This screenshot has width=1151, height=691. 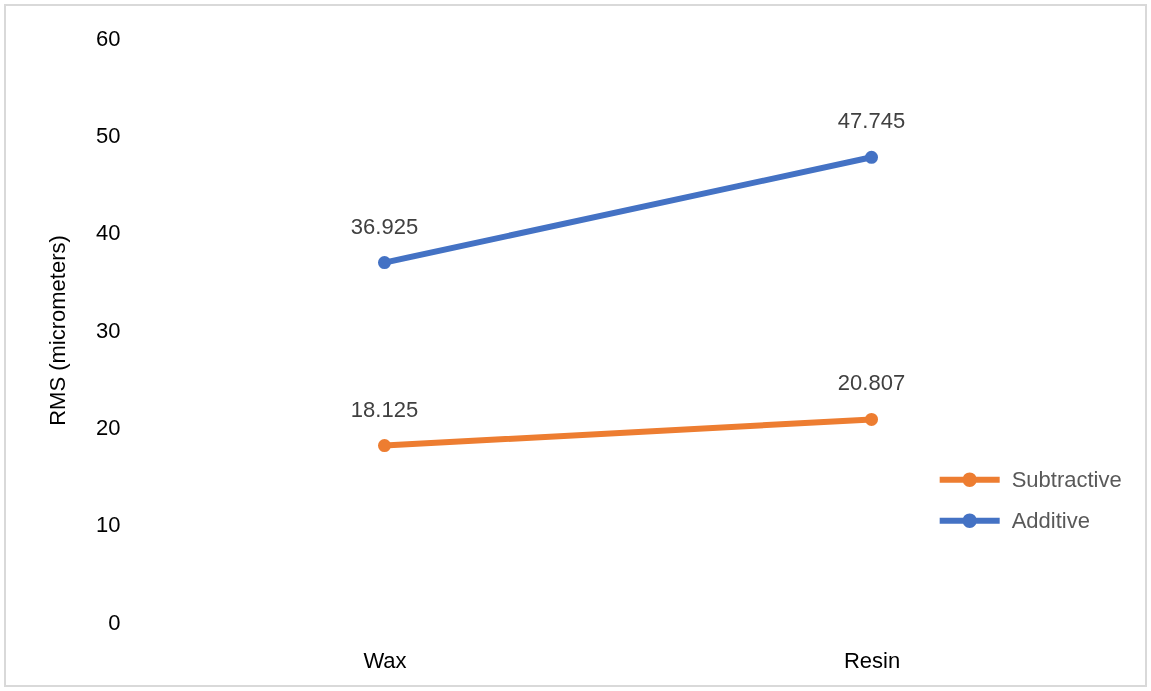 What do you see at coordinates (58, 330) in the screenshot?
I see `y-axis-title: RMS (micrometers)` at bounding box center [58, 330].